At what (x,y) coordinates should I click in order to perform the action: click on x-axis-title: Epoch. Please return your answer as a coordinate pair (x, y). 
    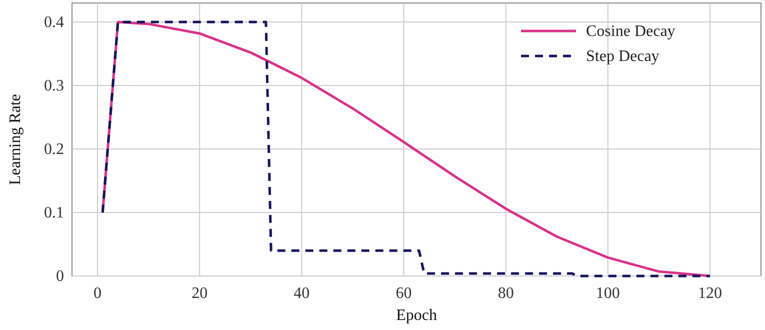
    Looking at the image, I should click on (416, 315).